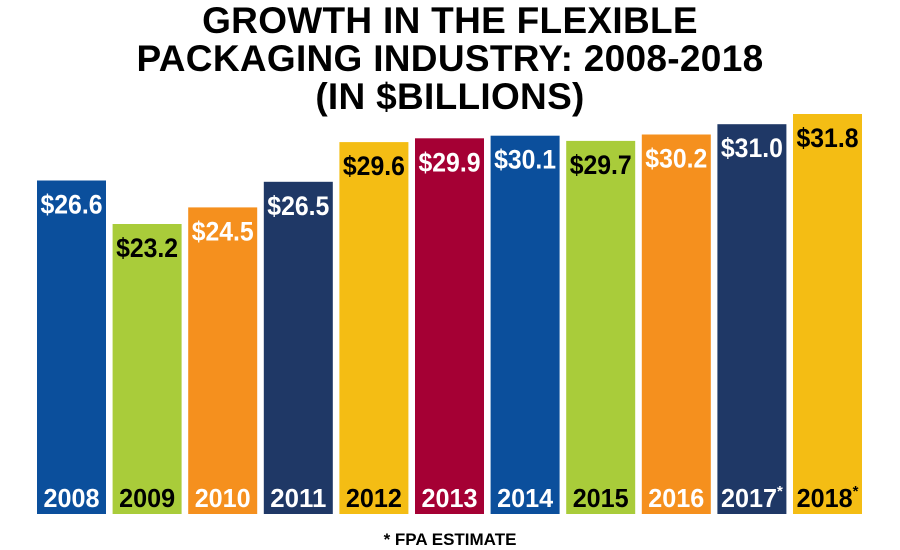 Image resolution: width=900 pixels, height=550 pixels. Describe the element at coordinates (525, 324) in the screenshot. I see `bar-2014` at that location.